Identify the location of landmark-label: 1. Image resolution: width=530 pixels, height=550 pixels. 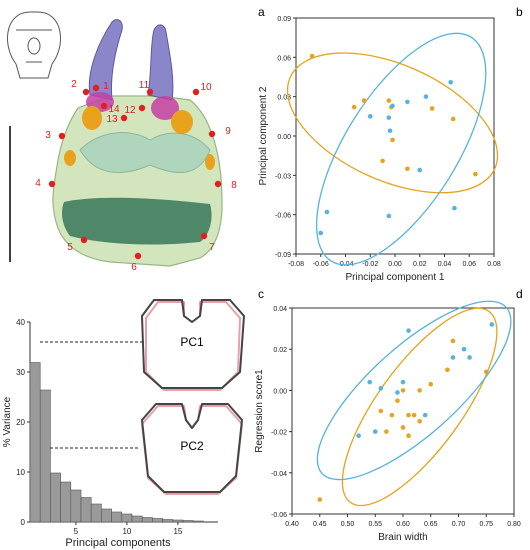
(106, 86).